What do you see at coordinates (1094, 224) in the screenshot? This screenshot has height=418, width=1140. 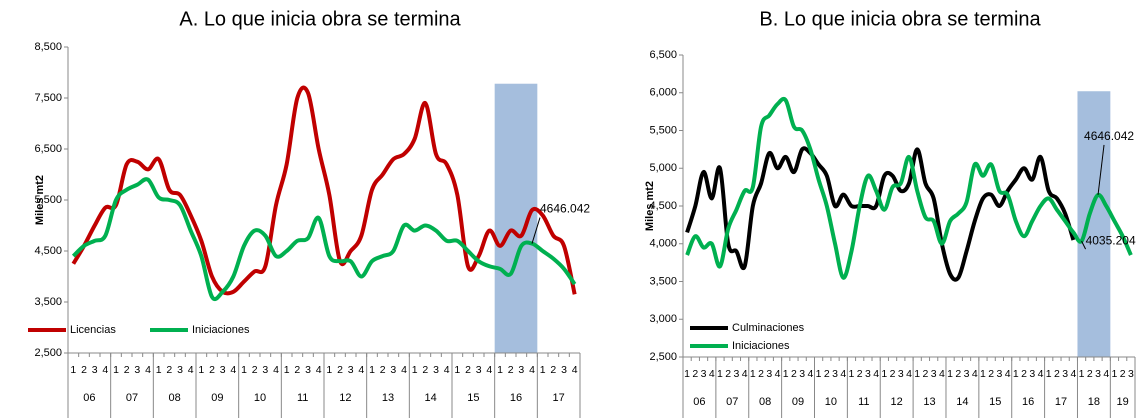 I see `highlight-band` at bounding box center [1094, 224].